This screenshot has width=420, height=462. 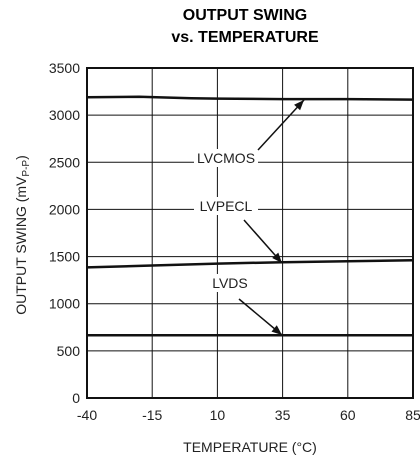 What do you see at coordinates (87, 415) in the screenshot?
I see `x-tick-label: -40` at bounding box center [87, 415].